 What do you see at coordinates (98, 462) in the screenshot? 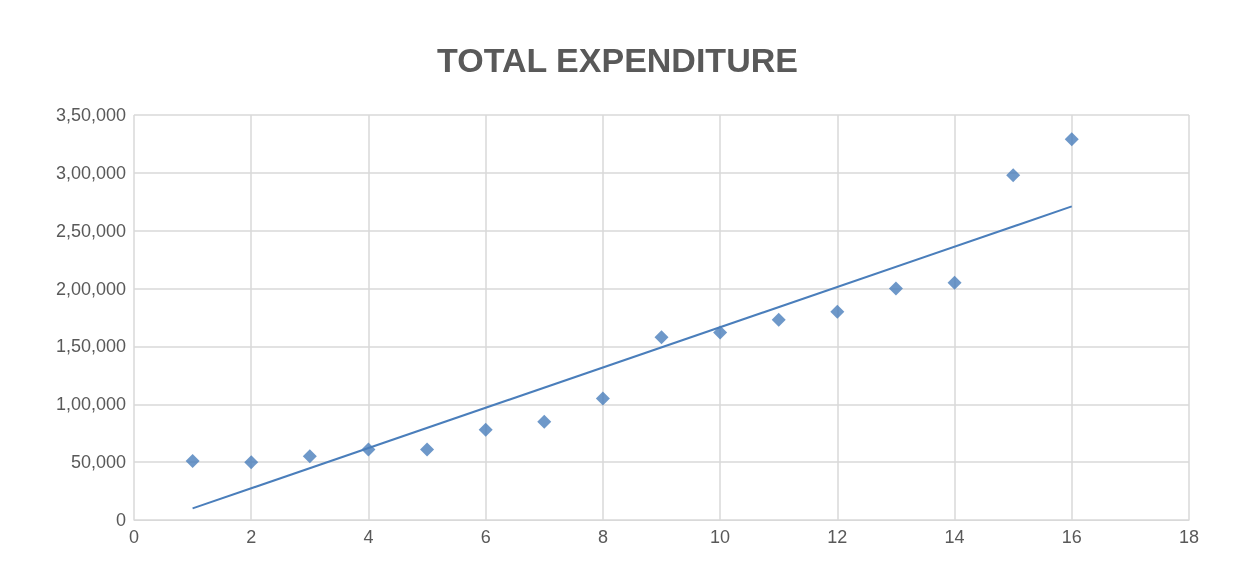
I see `y-tick-label: 50,000` at bounding box center [98, 462].